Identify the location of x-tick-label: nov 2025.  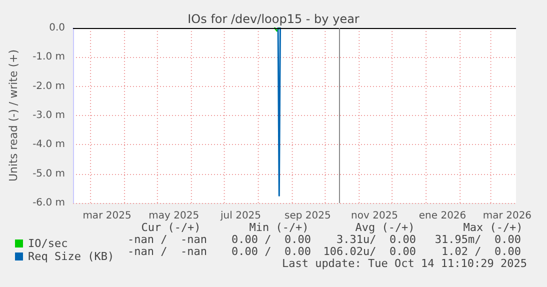
(374, 216).